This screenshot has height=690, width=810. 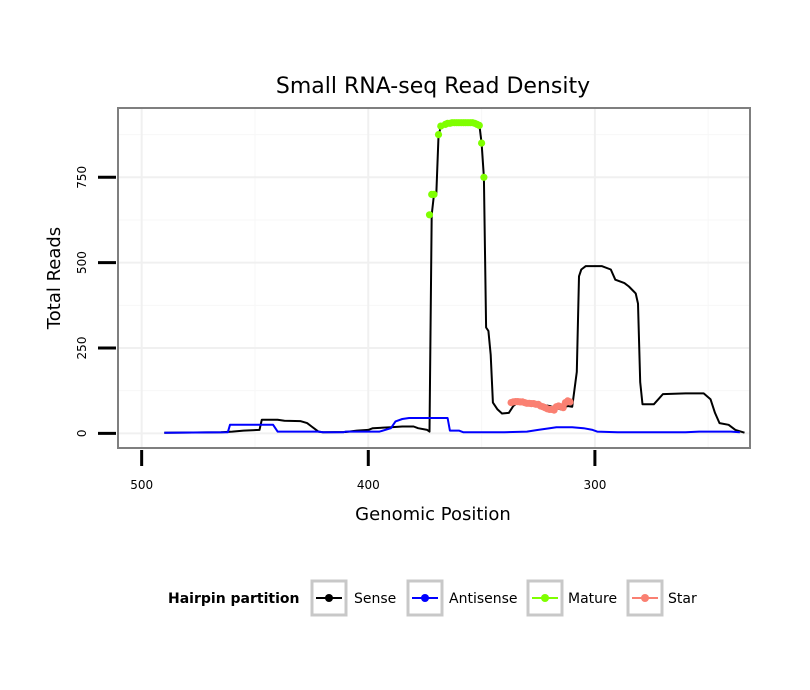 What do you see at coordinates (661, 598) in the screenshot?
I see `legend-item-star: Star` at bounding box center [661, 598].